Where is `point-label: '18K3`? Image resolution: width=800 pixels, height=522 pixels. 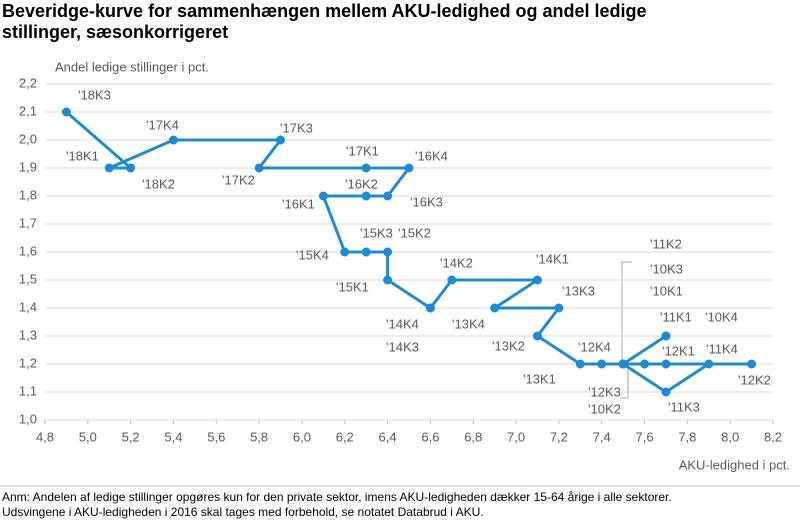
point-label: '18K3 is located at coordinates (94, 94).